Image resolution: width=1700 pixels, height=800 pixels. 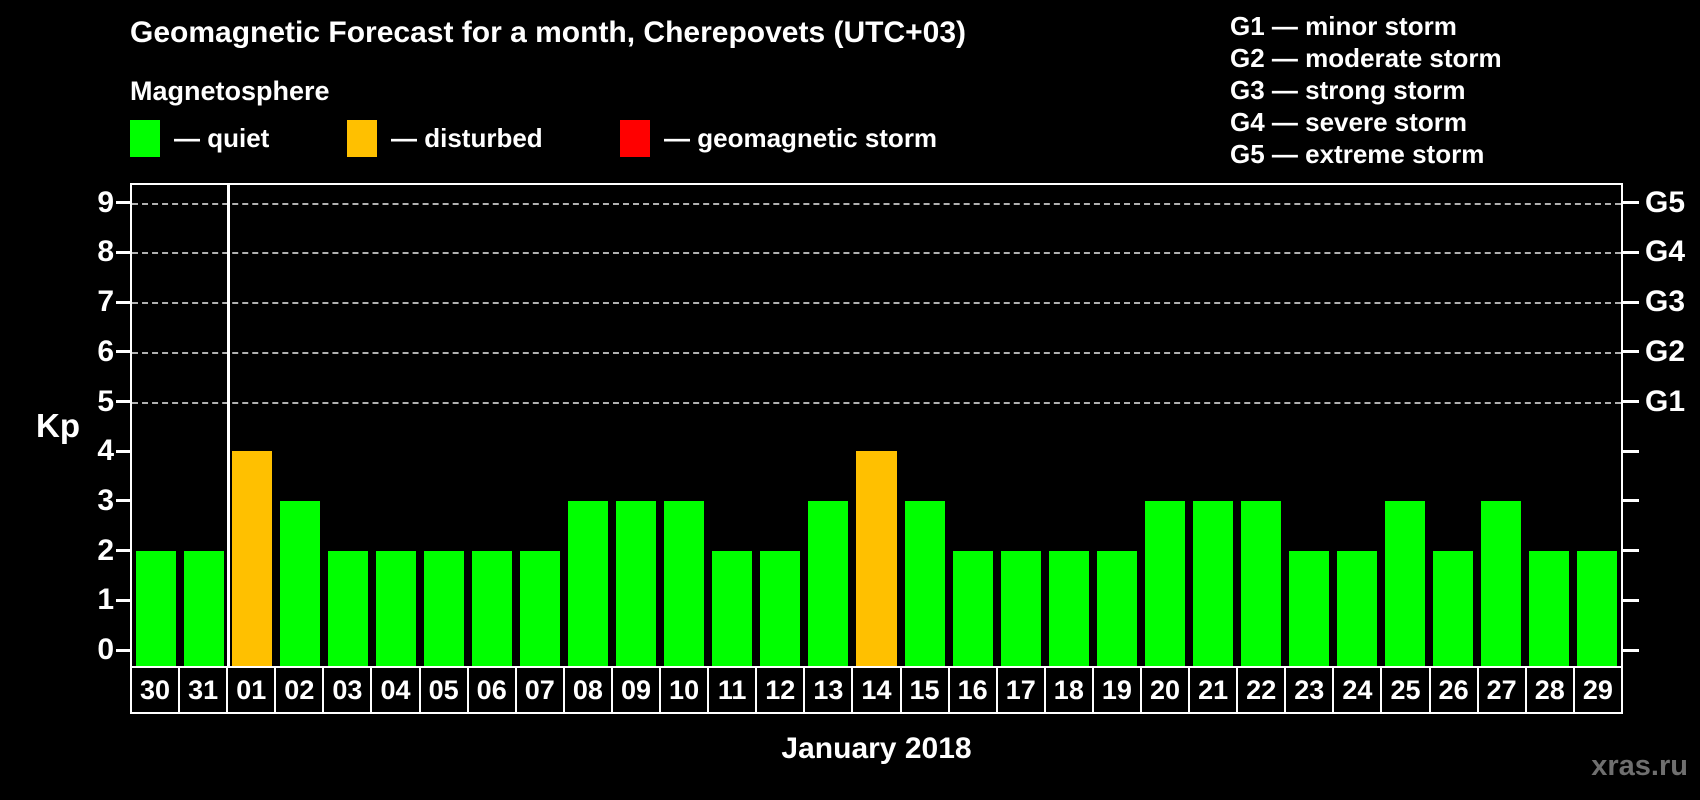 I want to click on y-axis-title: Kp, so click(x=58, y=425).